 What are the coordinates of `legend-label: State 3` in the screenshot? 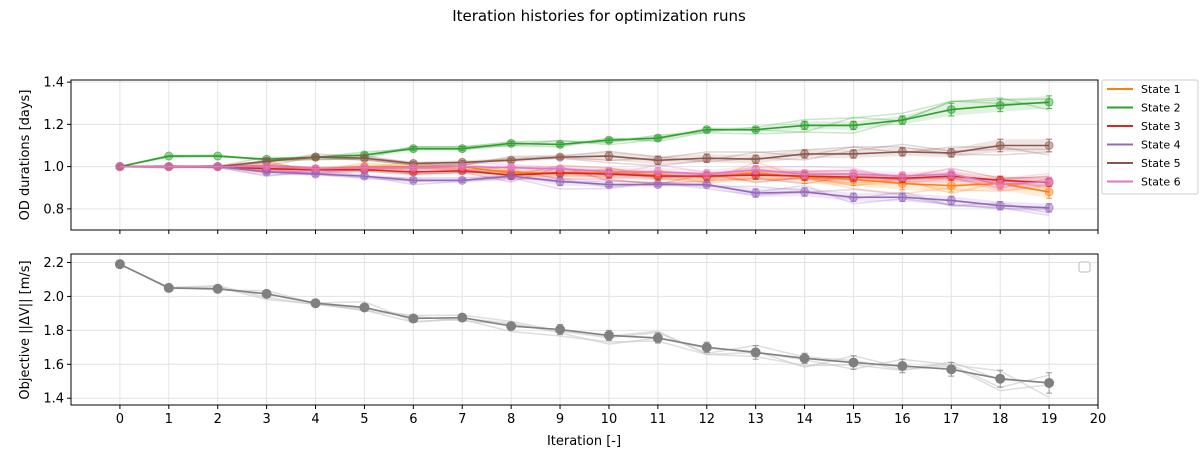 It's located at (1161, 126).